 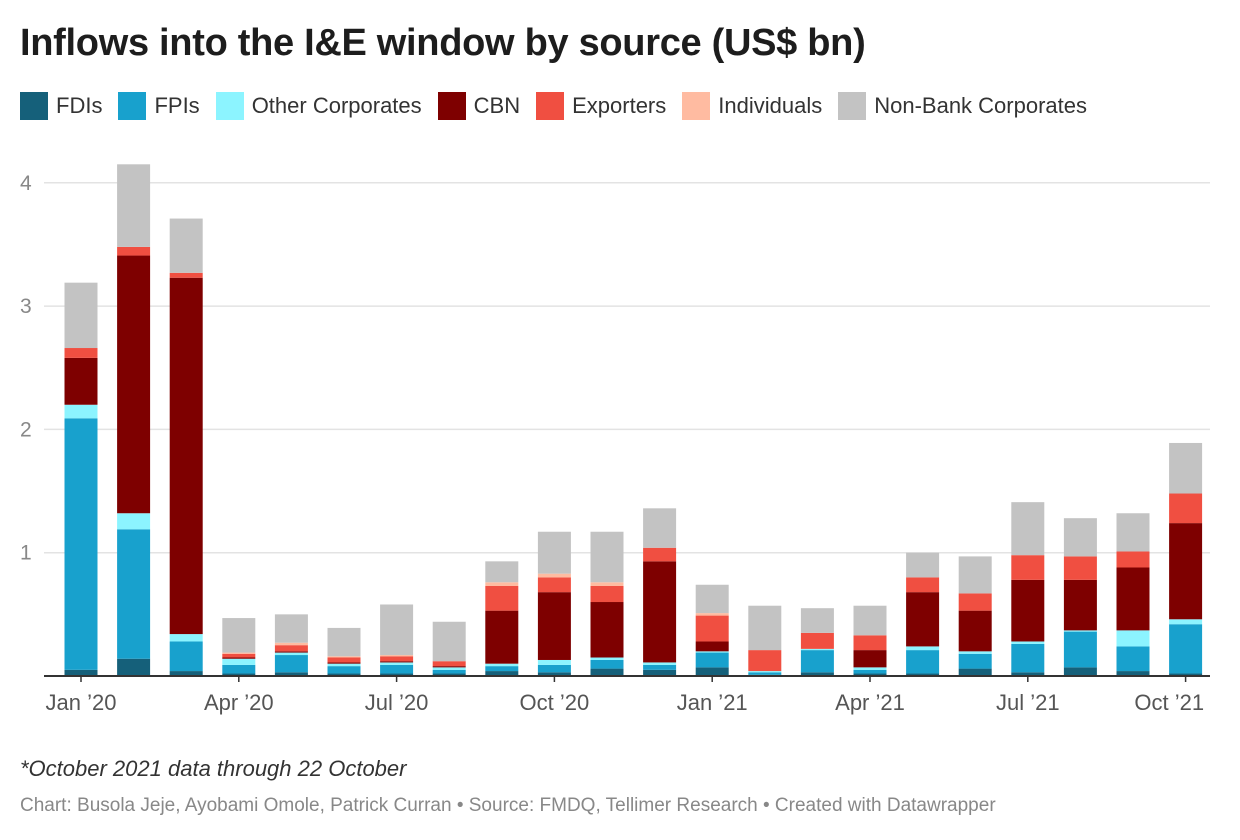 I want to click on bar-stack-nov-2020, so click(x=607, y=603).